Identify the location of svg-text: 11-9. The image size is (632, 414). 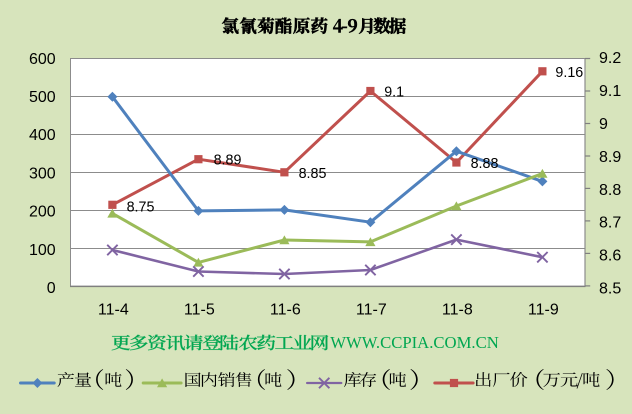
(543, 310).